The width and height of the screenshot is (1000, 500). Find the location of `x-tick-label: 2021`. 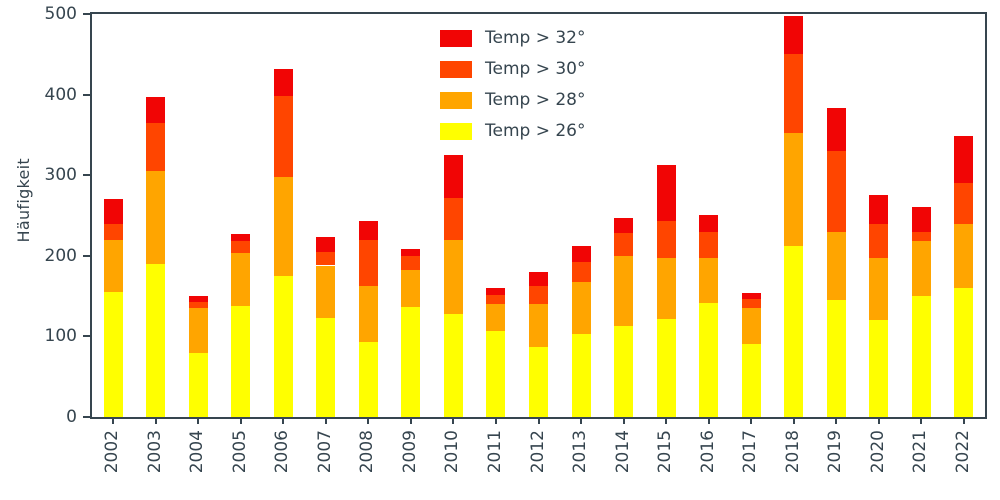

x-tick-label: 2021 is located at coordinates (920, 452).